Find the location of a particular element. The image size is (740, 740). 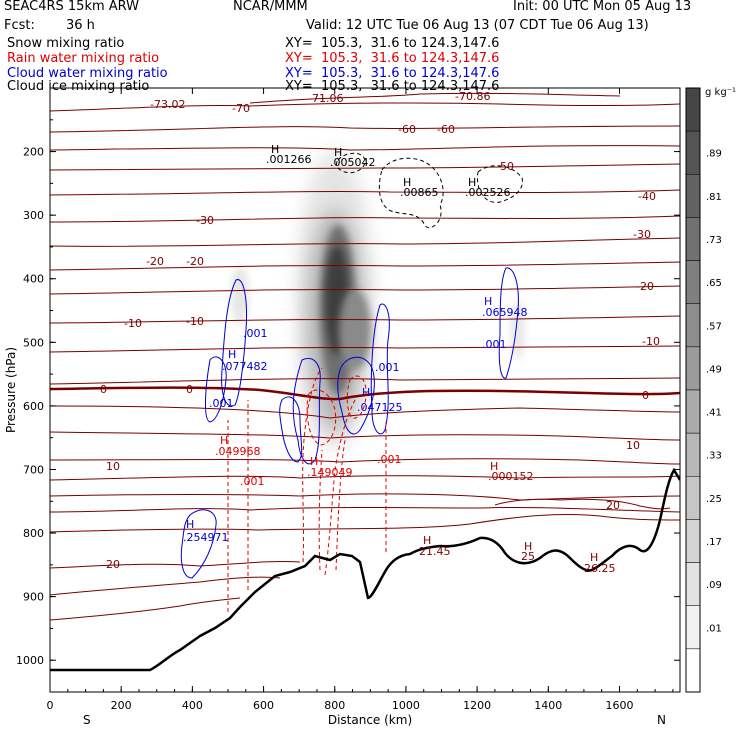

x-tick-label: 1600 is located at coordinates (619, 705).